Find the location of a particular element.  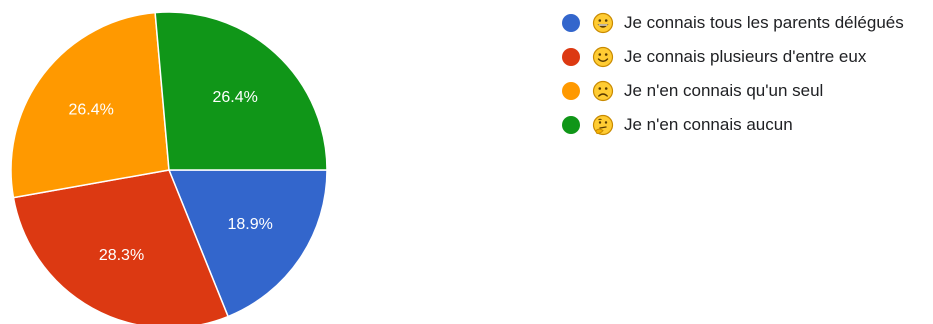

legend-label: Je n'en connais aucun is located at coordinates (708, 124).